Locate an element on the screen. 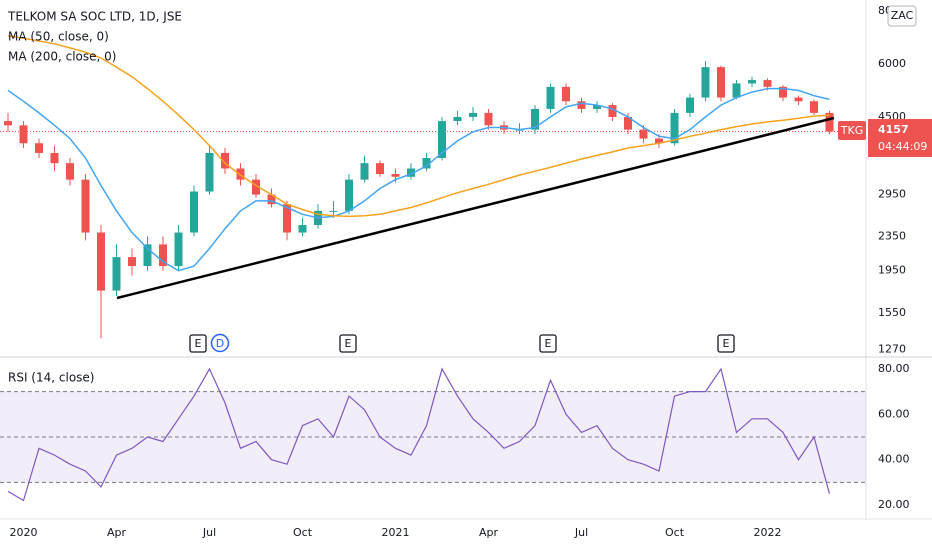 The image size is (932, 550). event-label: D is located at coordinates (220, 343).